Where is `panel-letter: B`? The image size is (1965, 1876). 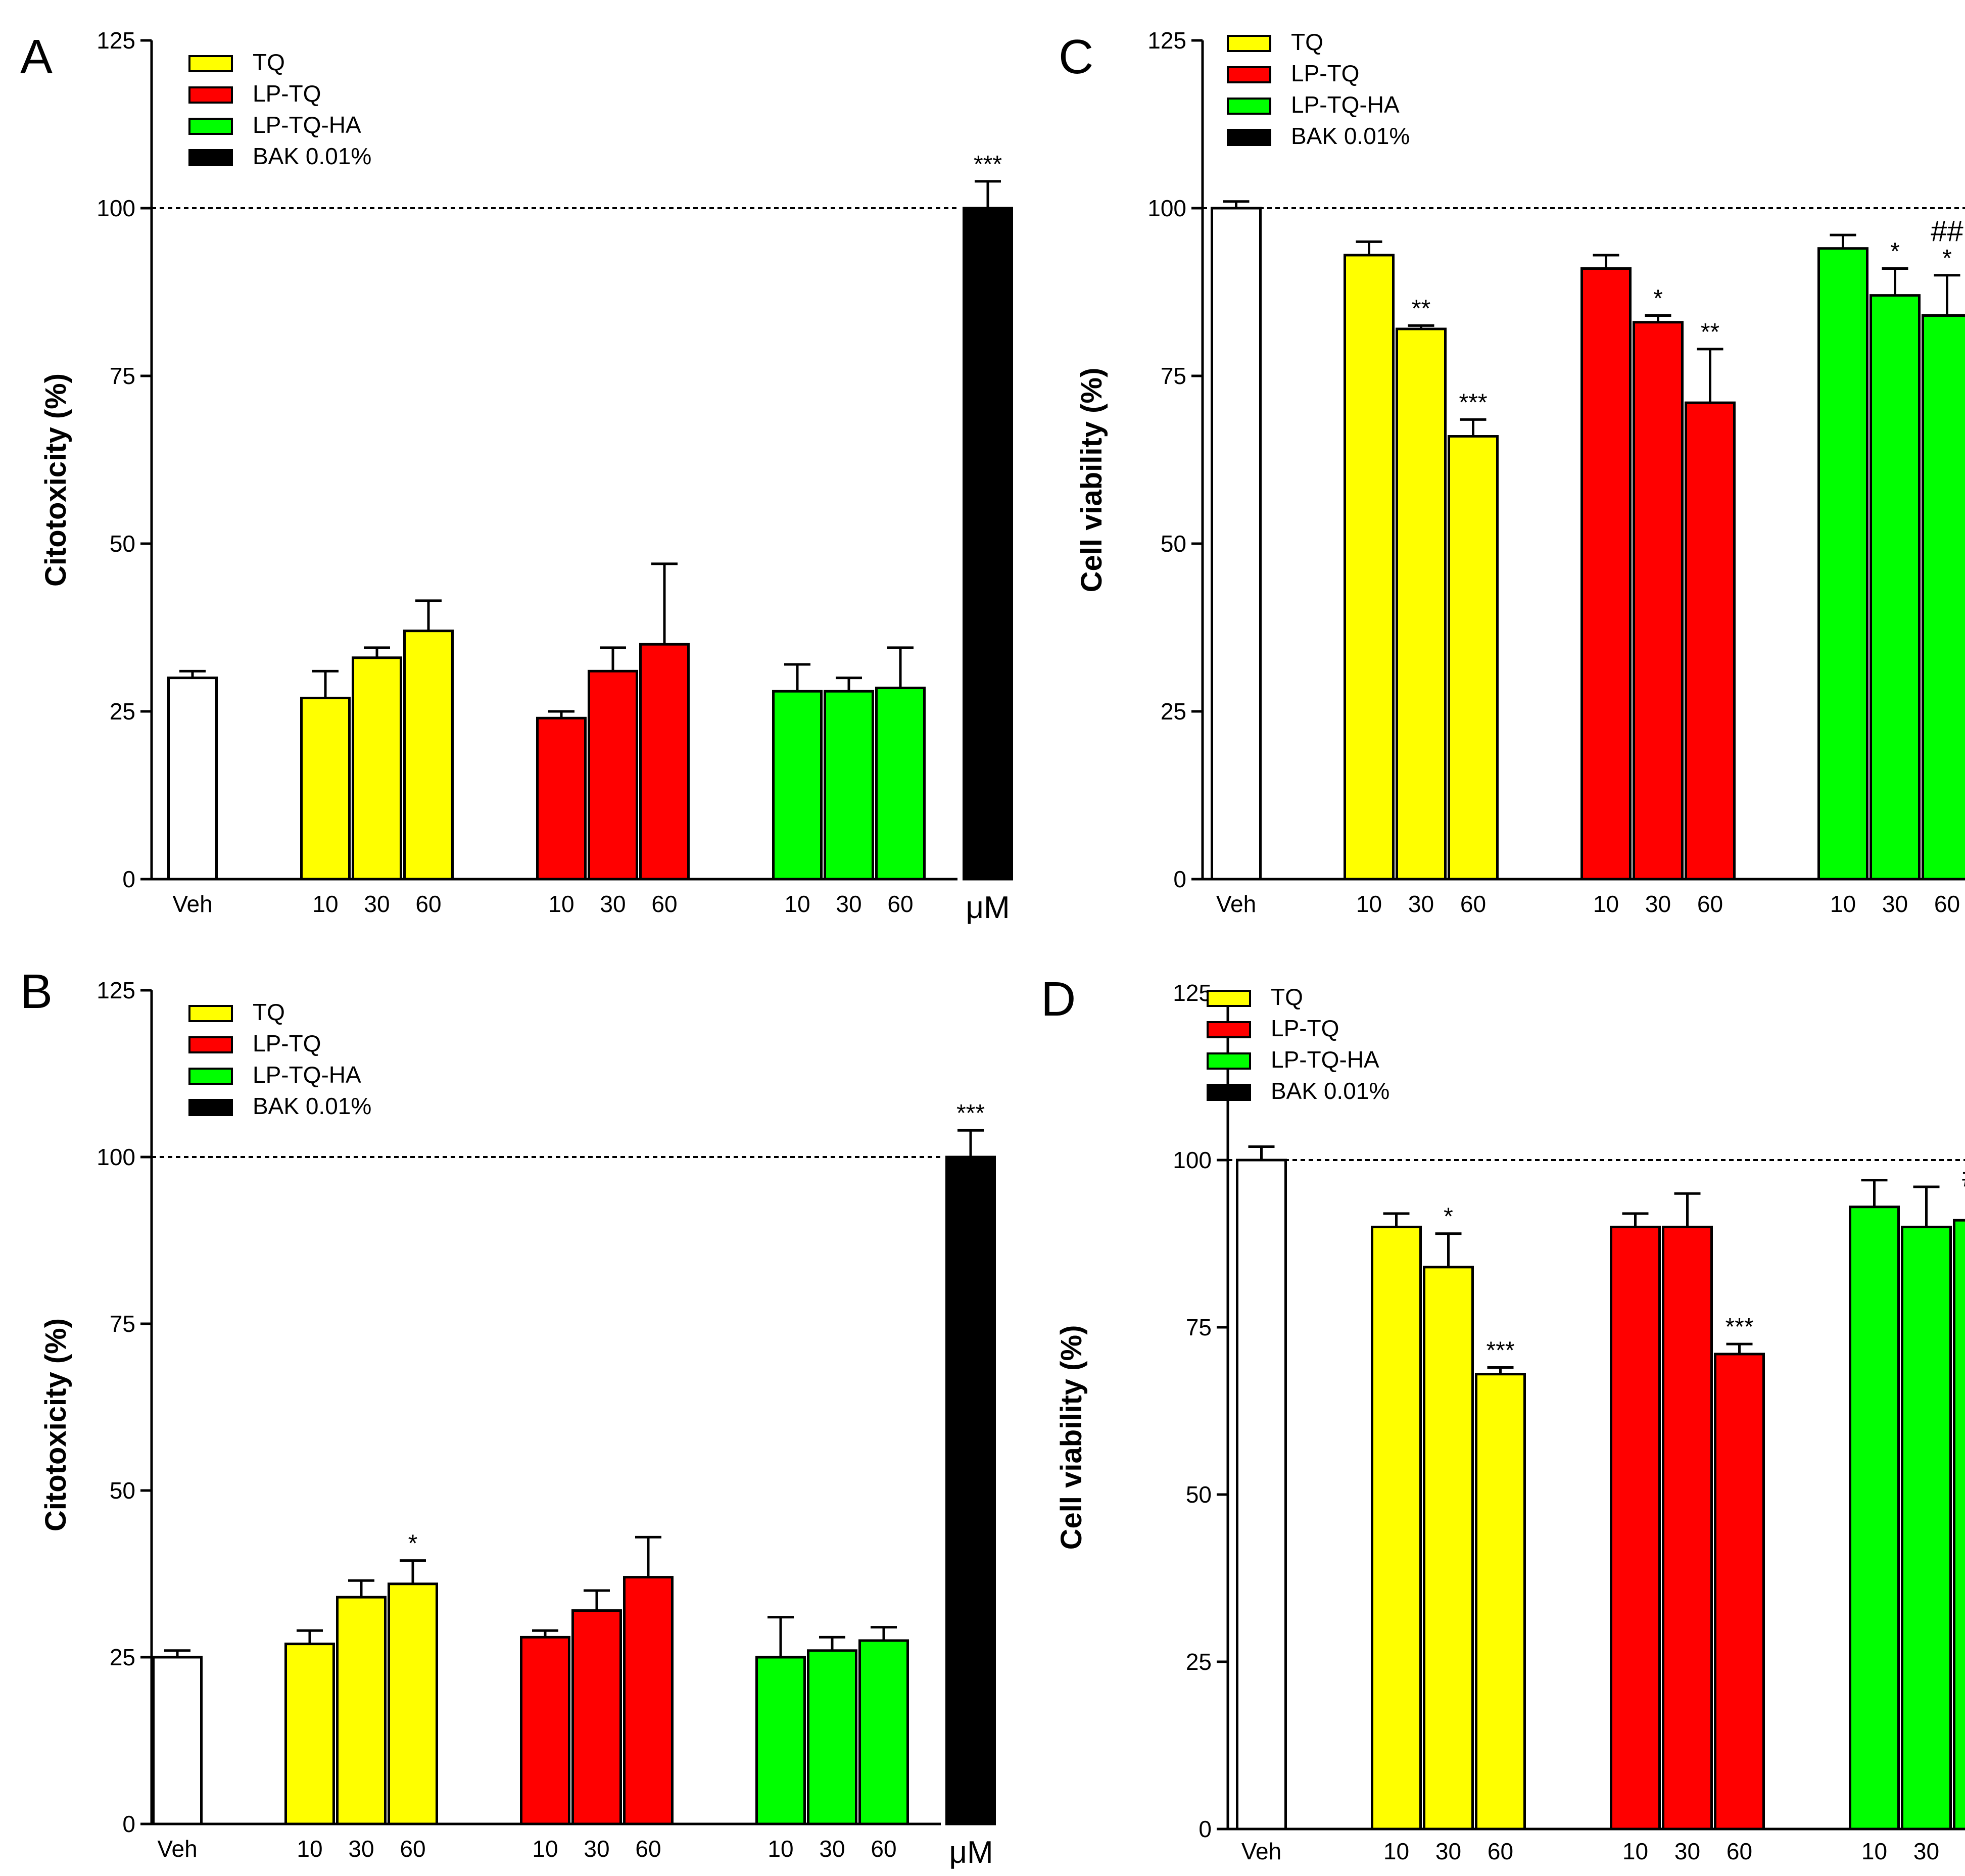
panel-letter: B is located at coordinates (37, 992).